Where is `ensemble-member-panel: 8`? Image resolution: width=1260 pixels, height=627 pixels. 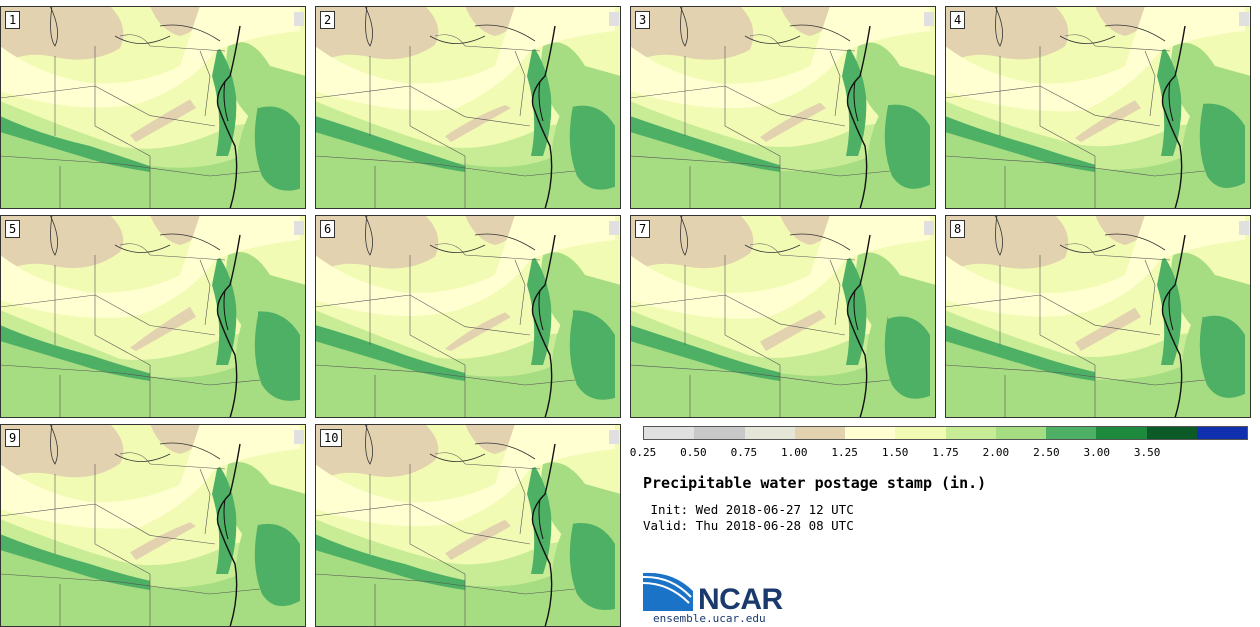 ensemble-member-panel: 8 is located at coordinates (1098, 316).